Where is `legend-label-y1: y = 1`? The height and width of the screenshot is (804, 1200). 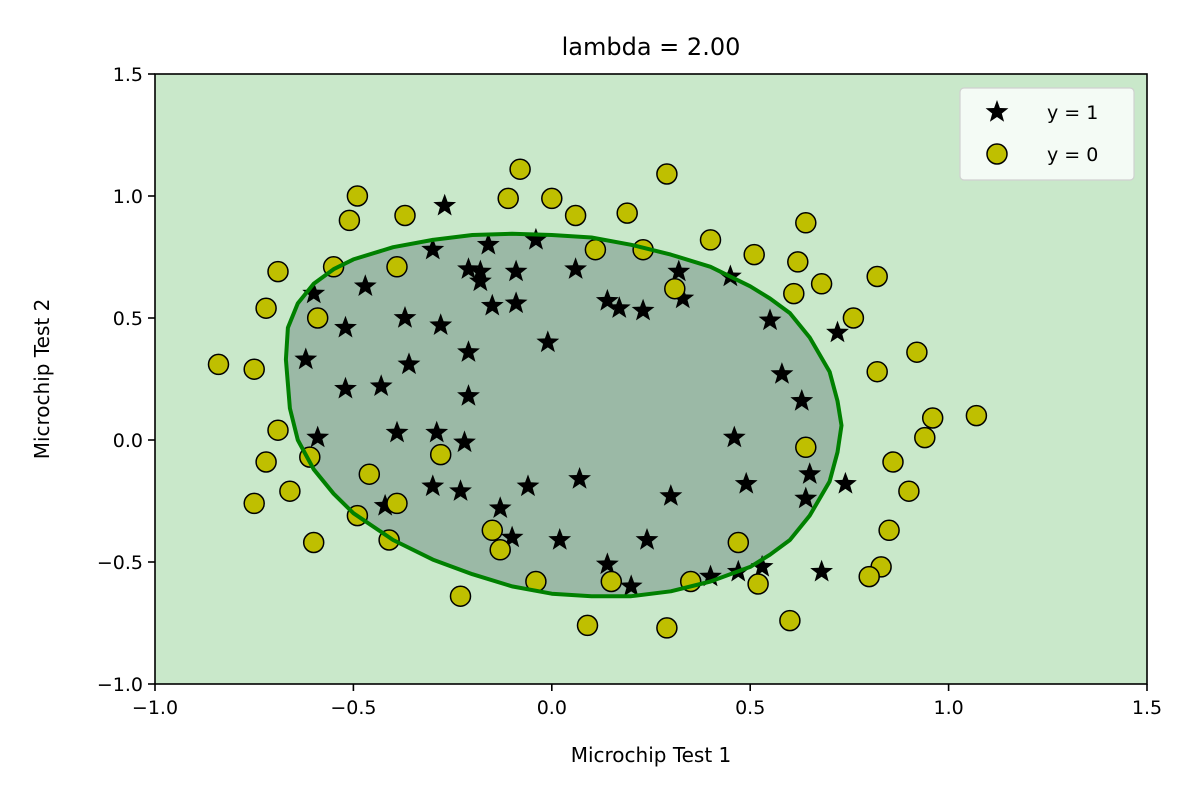
legend-label-y1: y = 1 is located at coordinates (1072, 113).